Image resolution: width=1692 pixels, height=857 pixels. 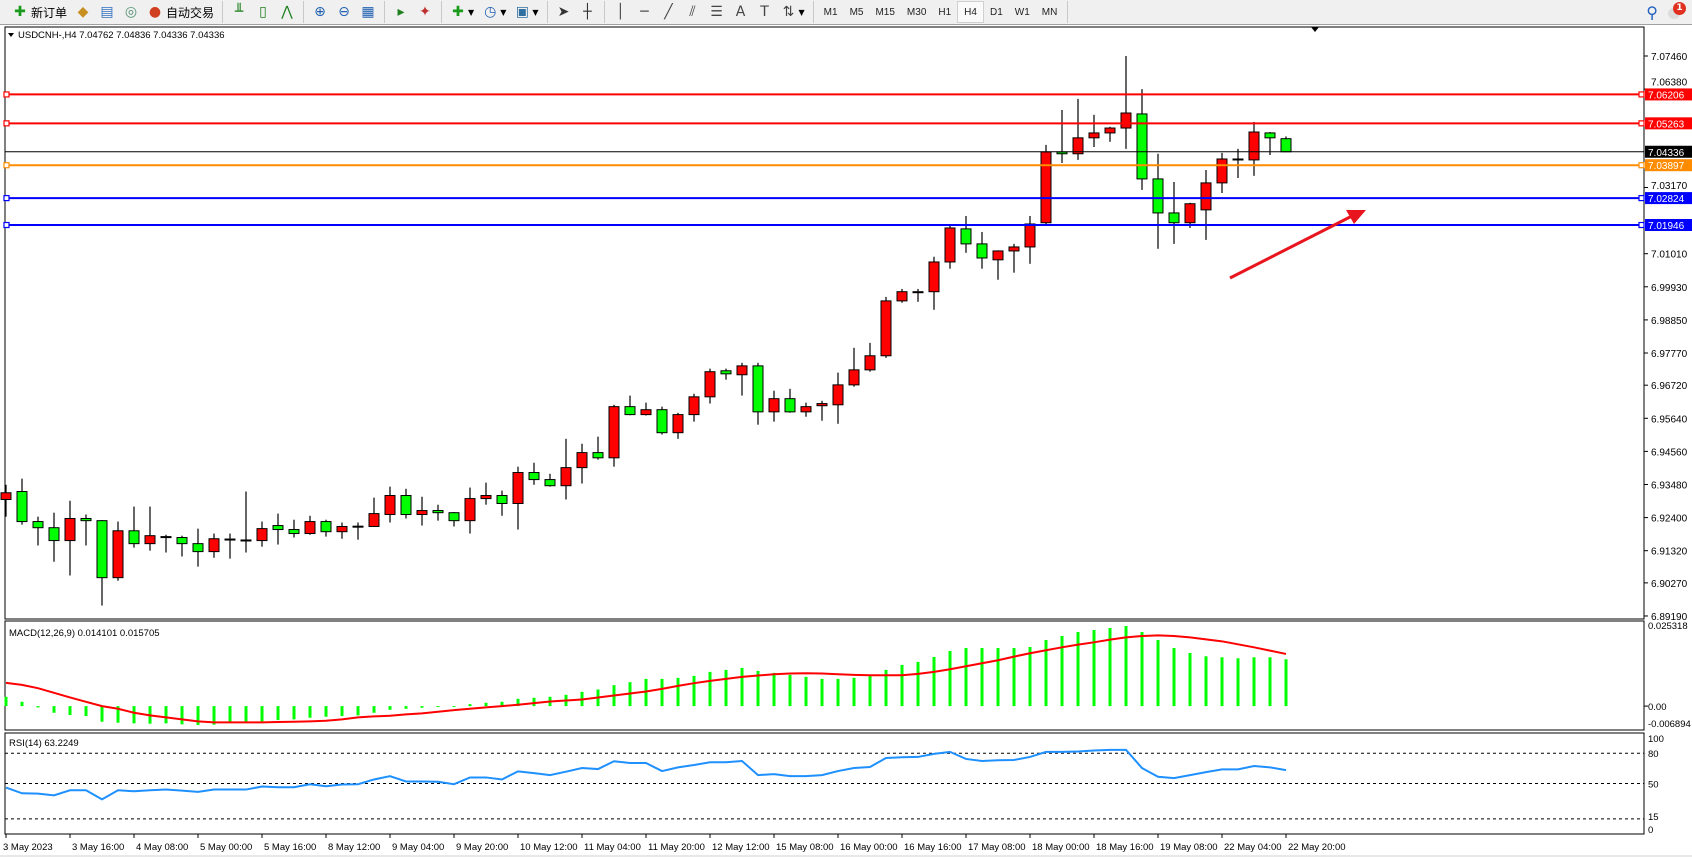 I want to click on fibonacci-button: ☰, so click(x=717, y=12).